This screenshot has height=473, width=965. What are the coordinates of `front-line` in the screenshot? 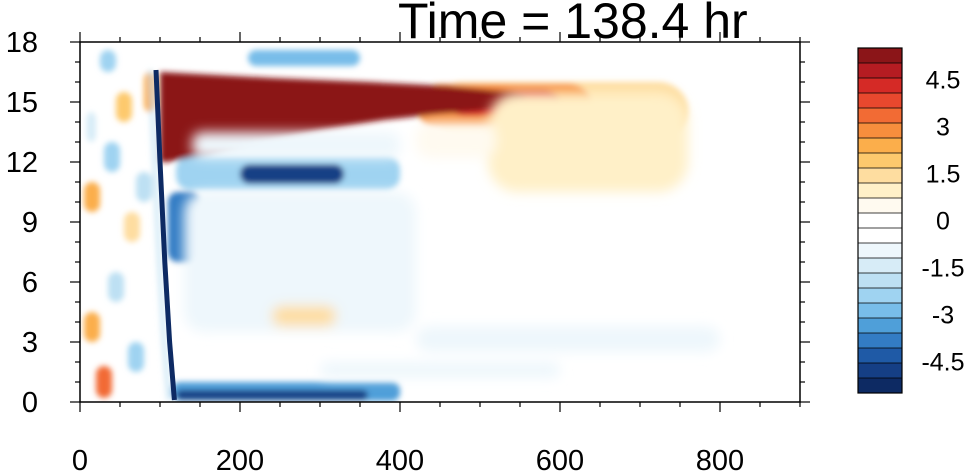 It's located at (165, 235).